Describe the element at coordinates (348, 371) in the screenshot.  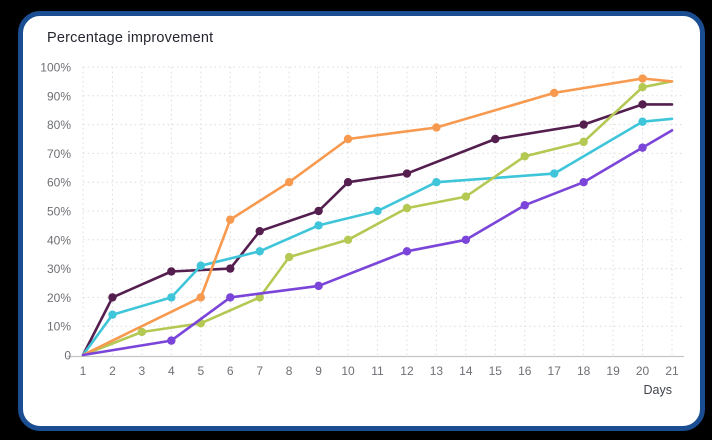
I see `x-tick-label-10: 10` at that location.